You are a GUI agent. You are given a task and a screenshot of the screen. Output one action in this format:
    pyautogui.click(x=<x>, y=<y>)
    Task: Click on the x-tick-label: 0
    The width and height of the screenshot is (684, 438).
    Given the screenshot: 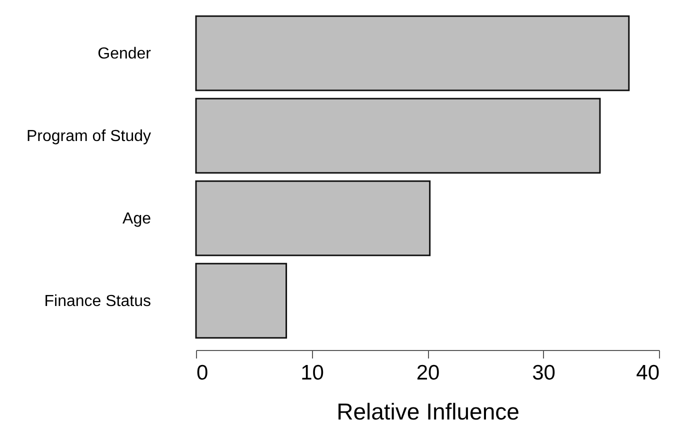 What is the action you would take?
    pyautogui.click(x=202, y=373)
    